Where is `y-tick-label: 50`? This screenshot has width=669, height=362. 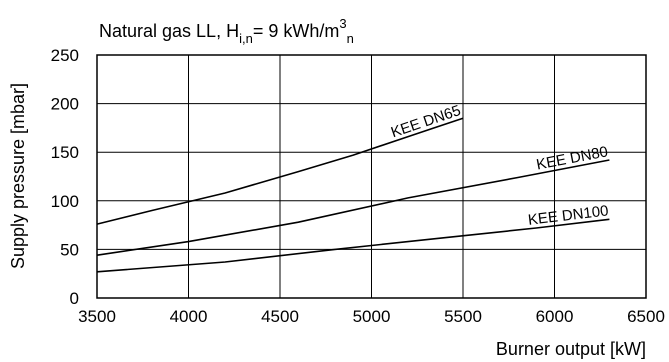
y-tick-label: 50 is located at coordinates (69, 249).